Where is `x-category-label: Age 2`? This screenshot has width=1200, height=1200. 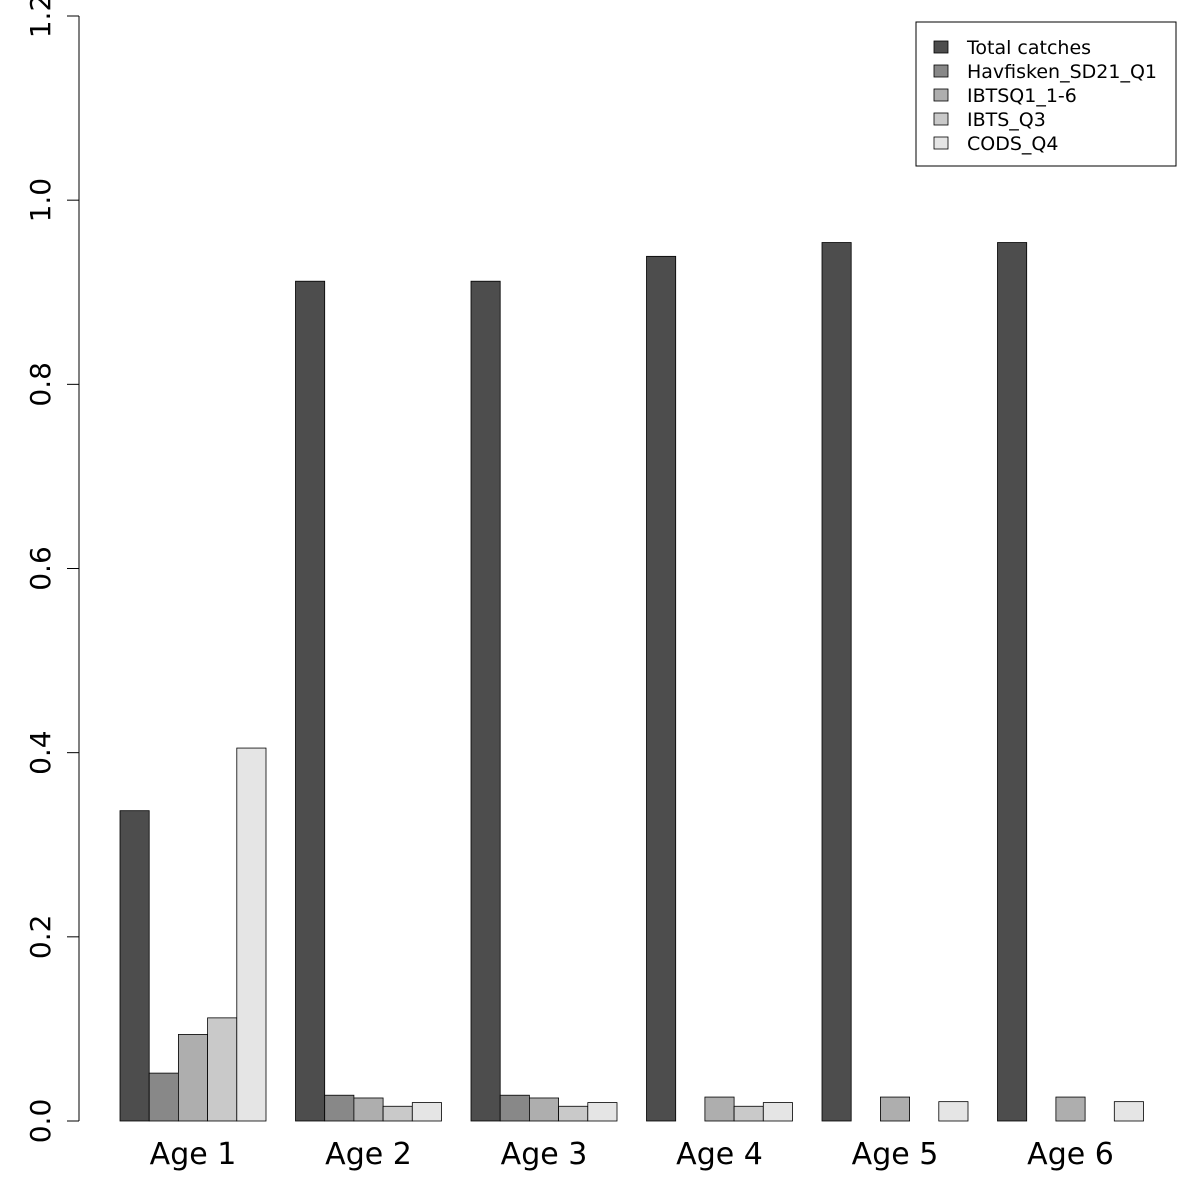 x-category-label: Age 2 is located at coordinates (368, 1154).